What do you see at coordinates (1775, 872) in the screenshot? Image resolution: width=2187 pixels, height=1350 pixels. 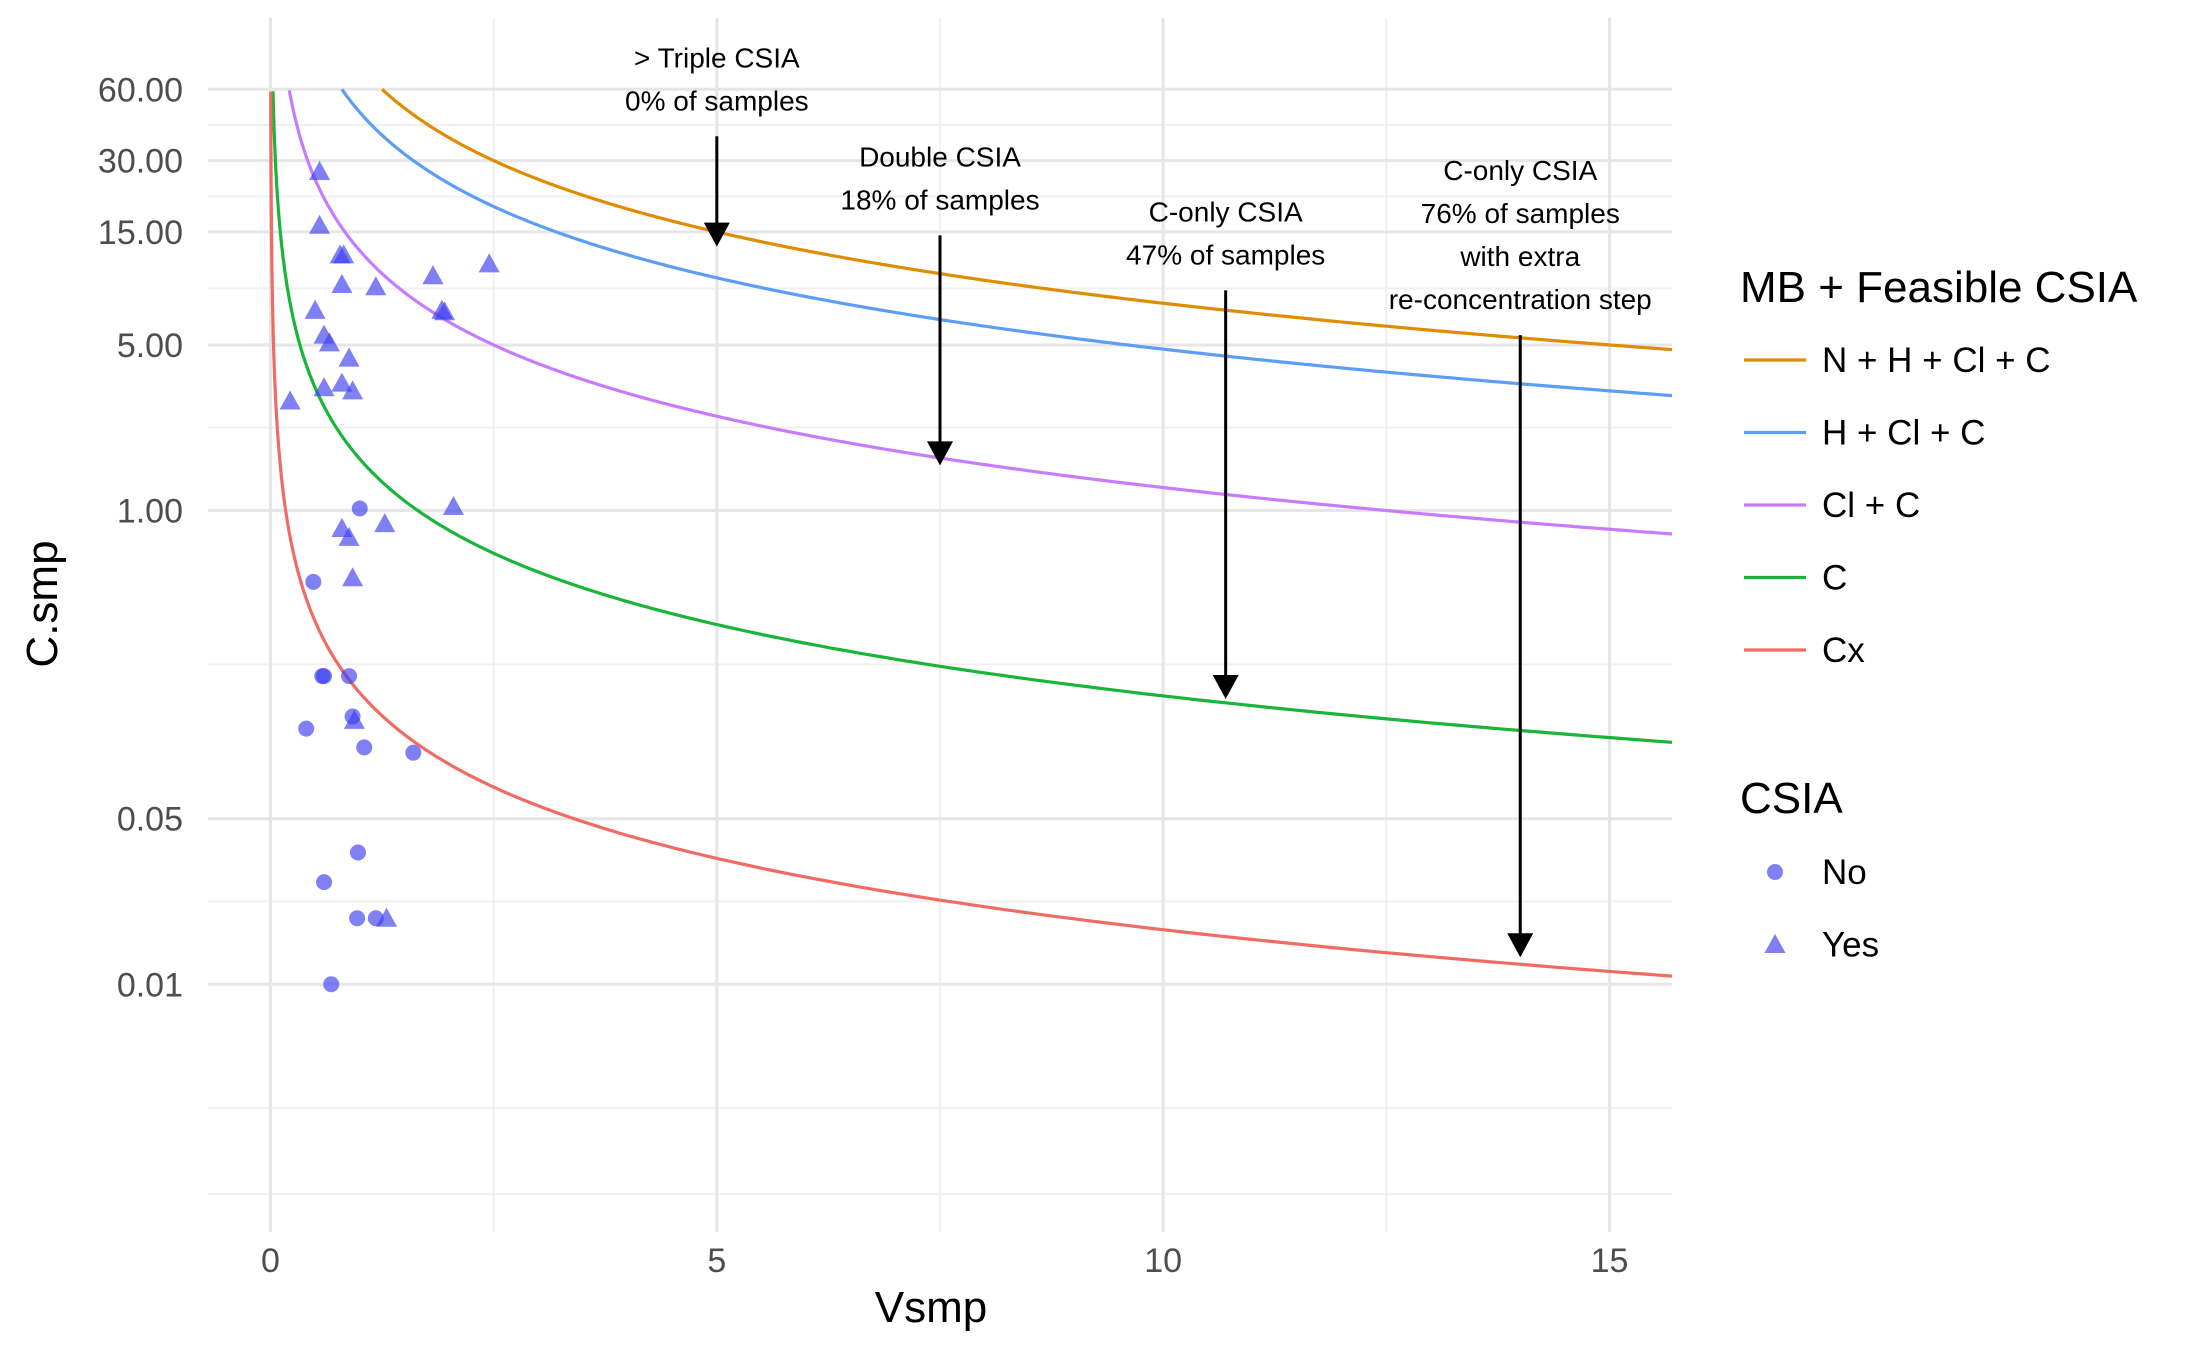 I see `legend-key-circle` at bounding box center [1775, 872].